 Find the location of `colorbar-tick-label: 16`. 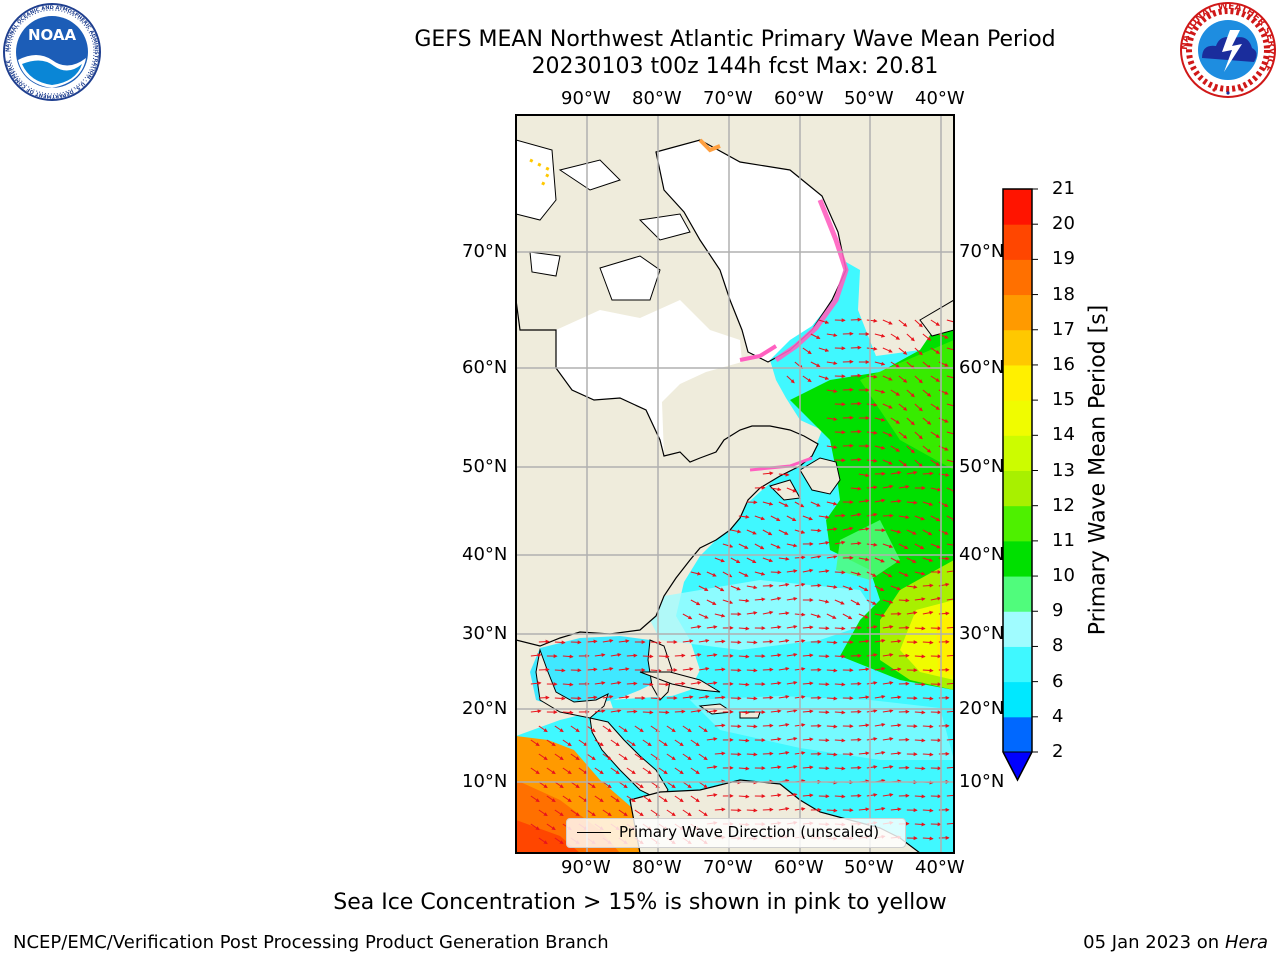

colorbar-tick-label: 16 is located at coordinates (1063, 364).